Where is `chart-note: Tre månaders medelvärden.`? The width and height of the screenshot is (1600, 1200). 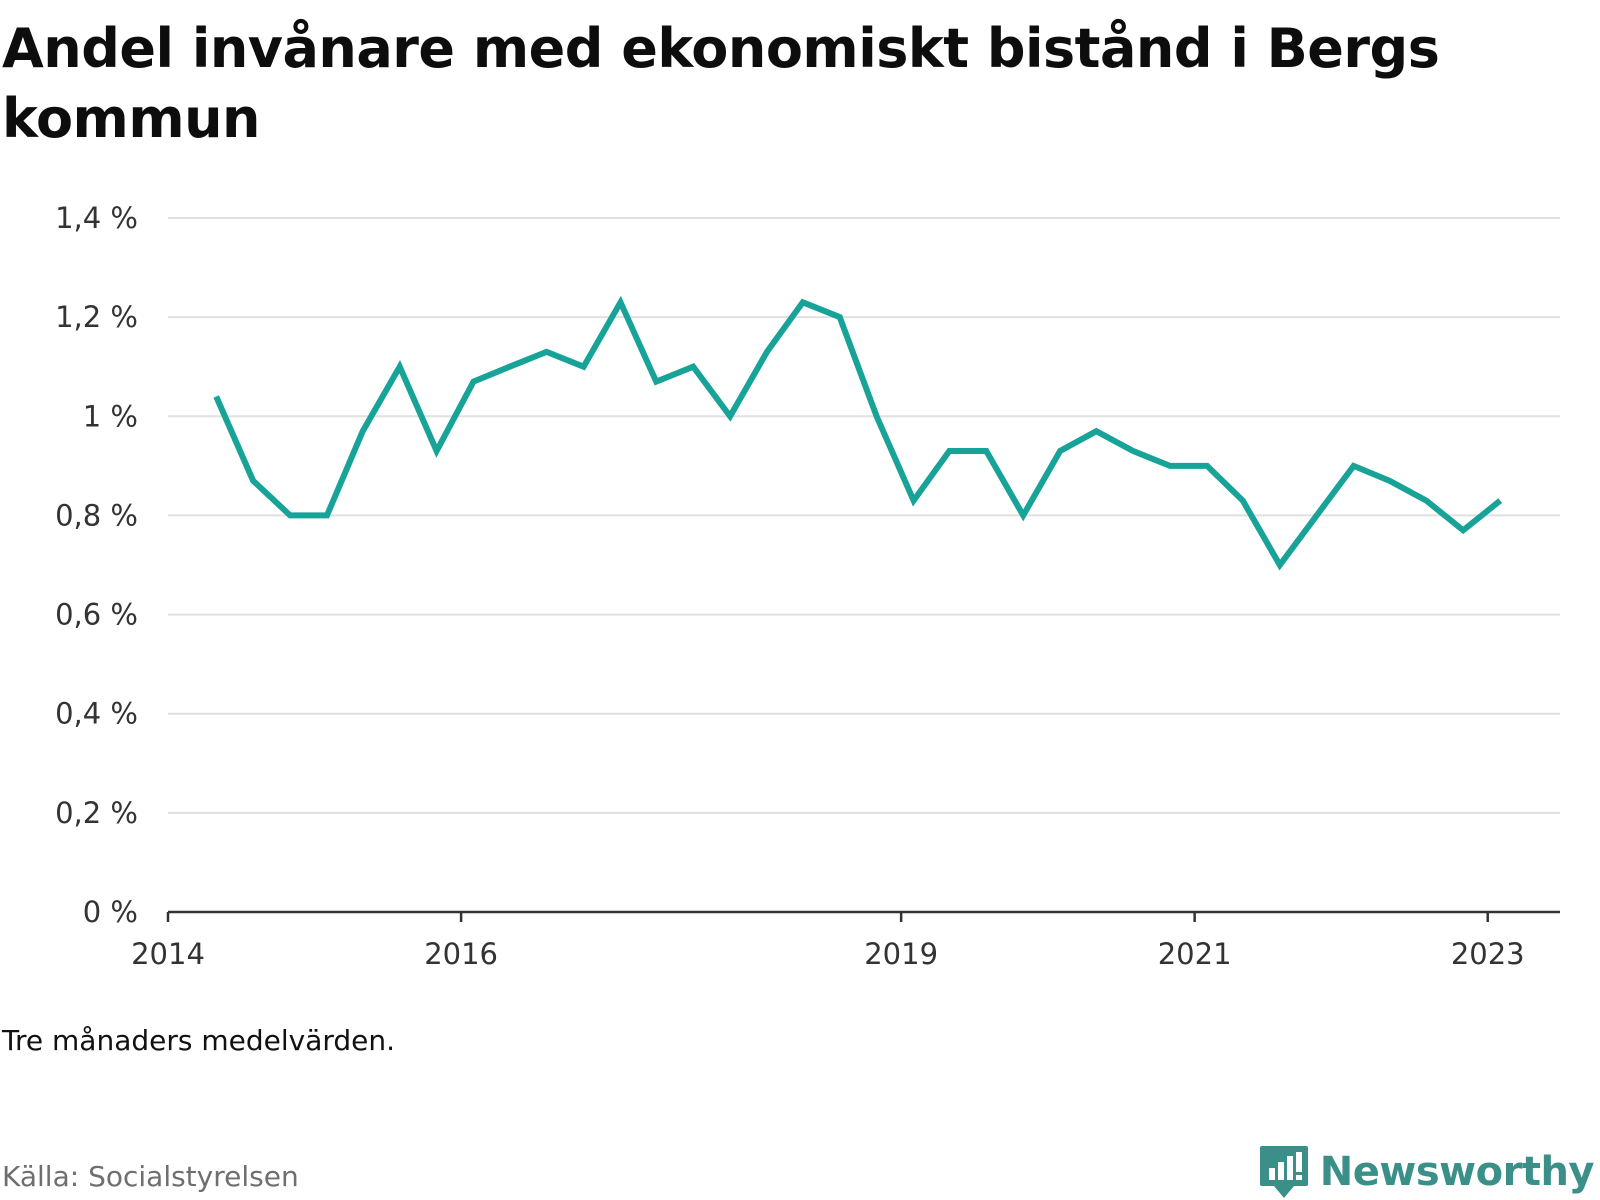 chart-note: Tre månaders medelvärden. is located at coordinates (199, 1040).